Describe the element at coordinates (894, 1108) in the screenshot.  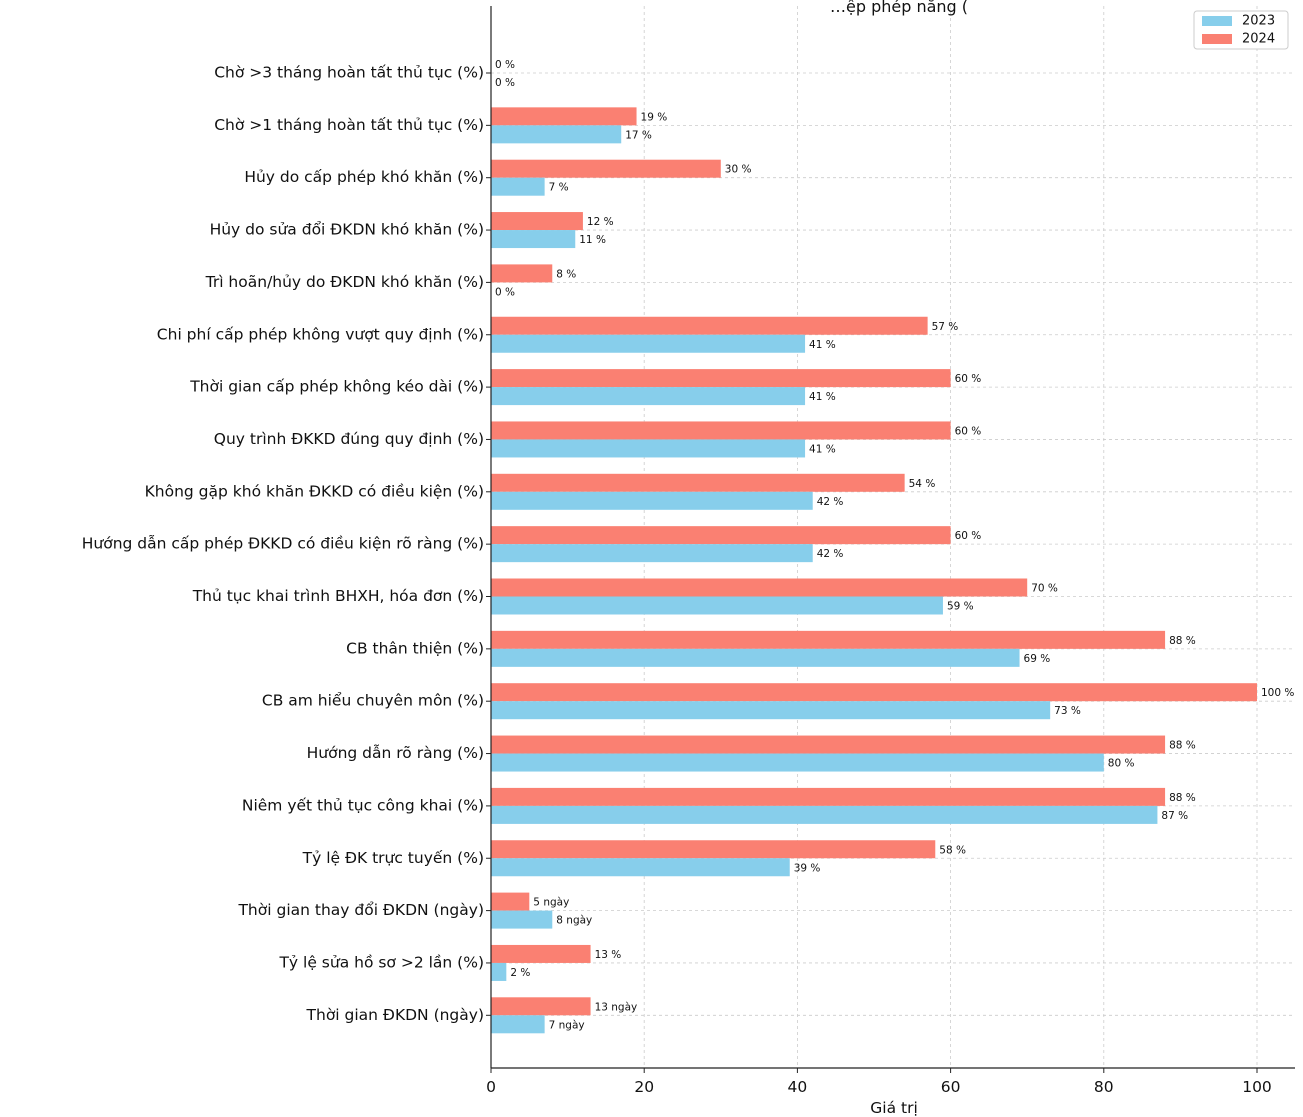
I see `x-axis-title: Giá trị` at that location.